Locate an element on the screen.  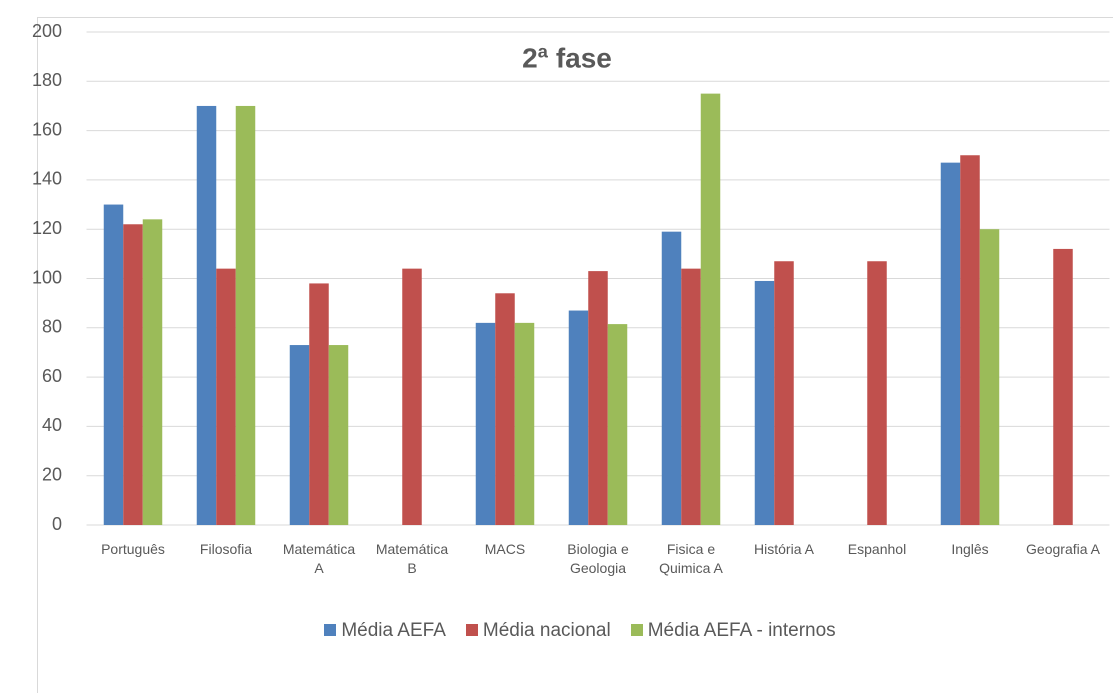
legend-item: Média AEFA is located at coordinates (385, 631).